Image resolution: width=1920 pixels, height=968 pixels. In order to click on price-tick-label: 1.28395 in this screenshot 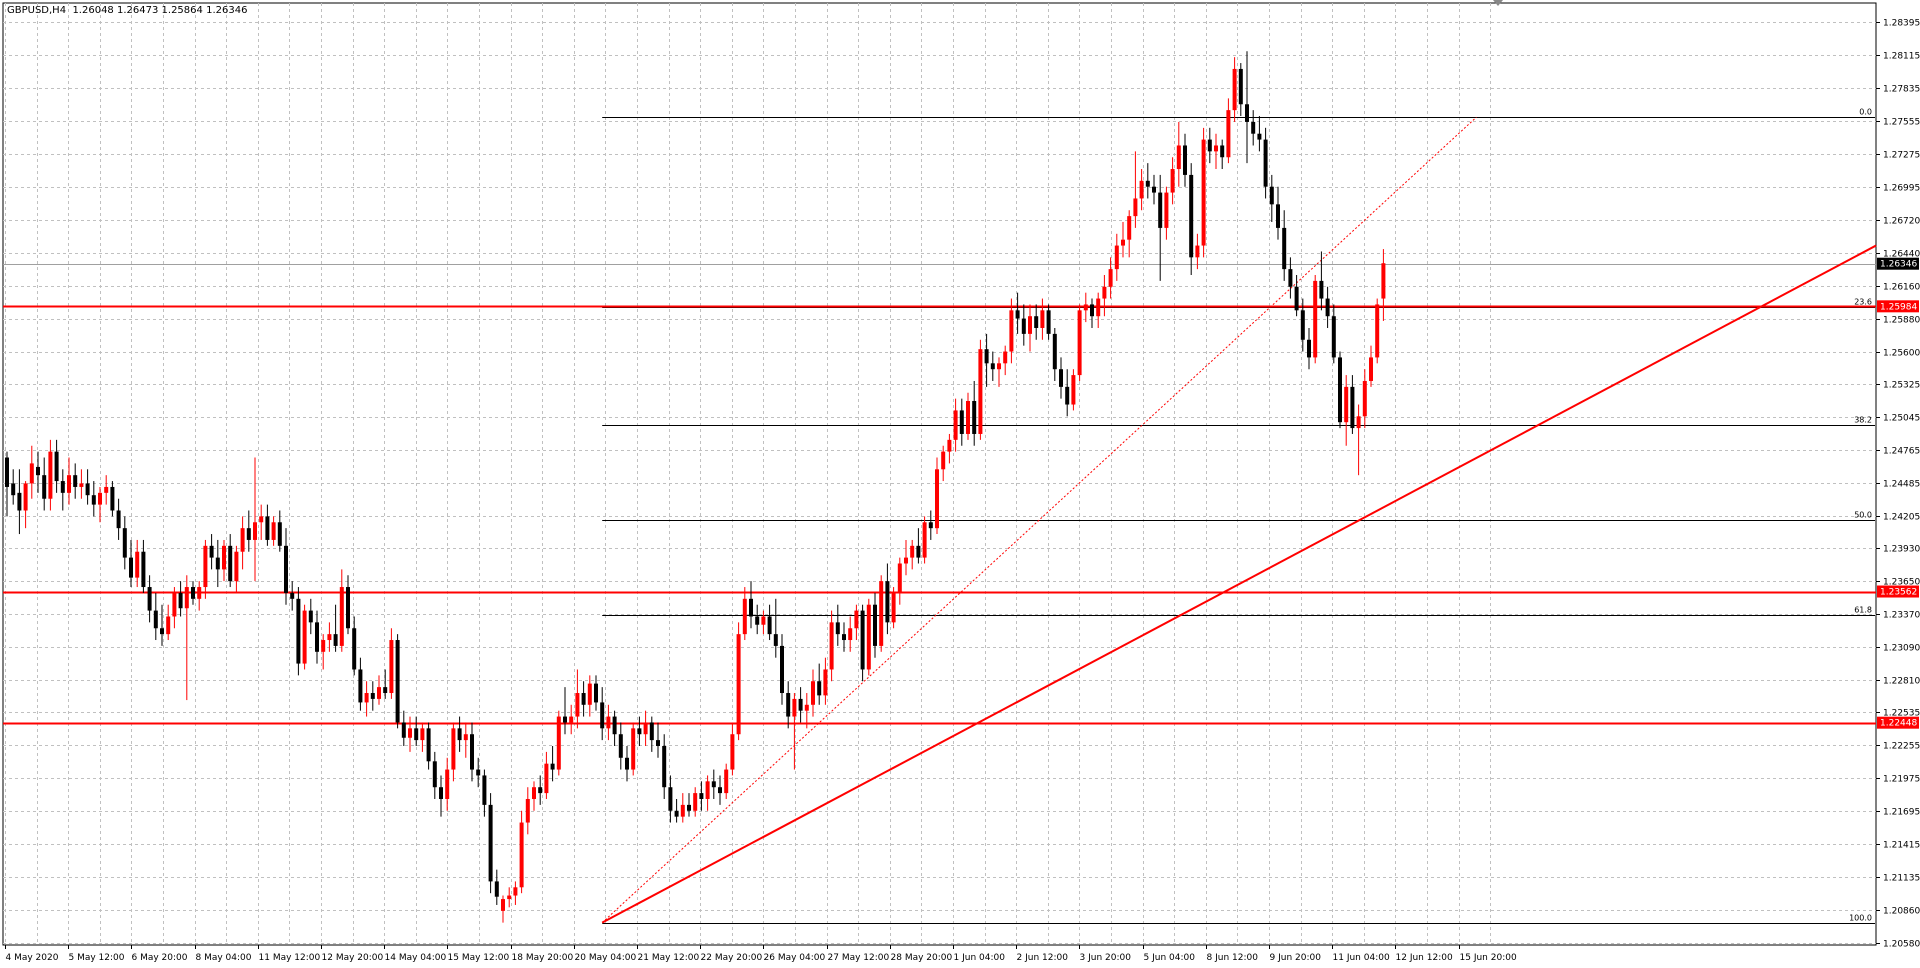, I will do `click(1901, 24)`.